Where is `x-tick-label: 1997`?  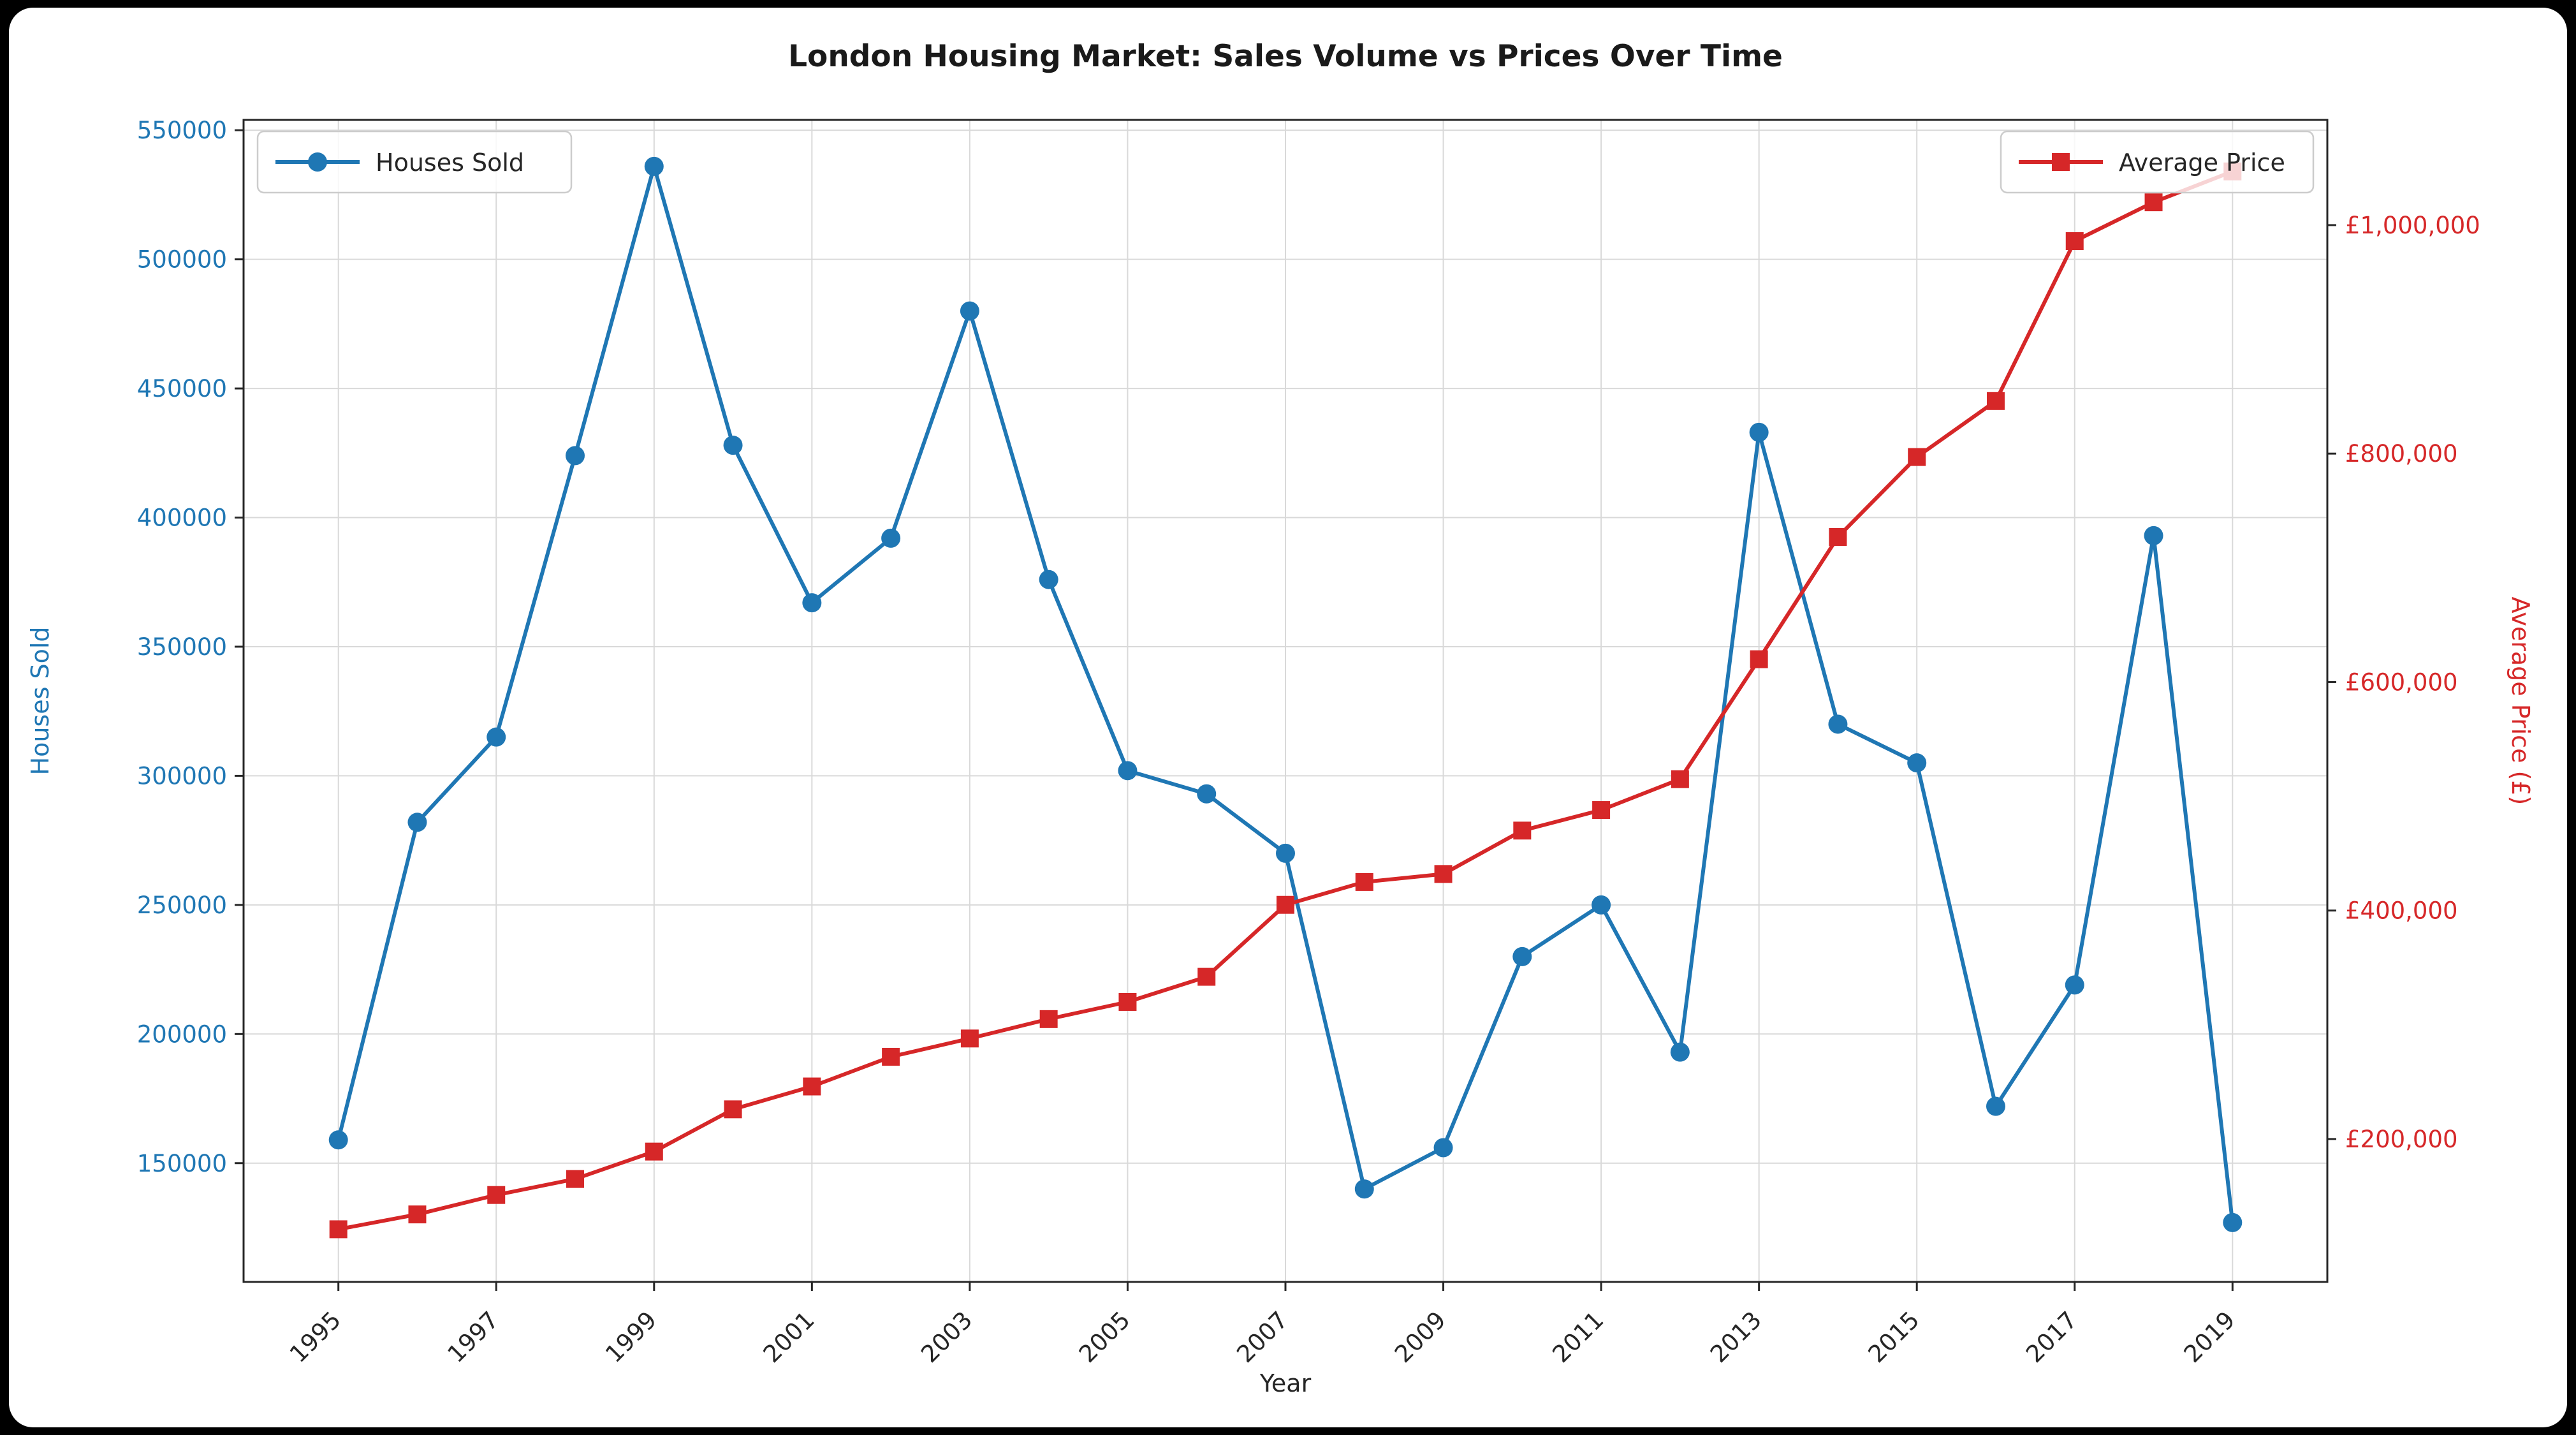 x-tick-label: 1997 is located at coordinates (473, 1337).